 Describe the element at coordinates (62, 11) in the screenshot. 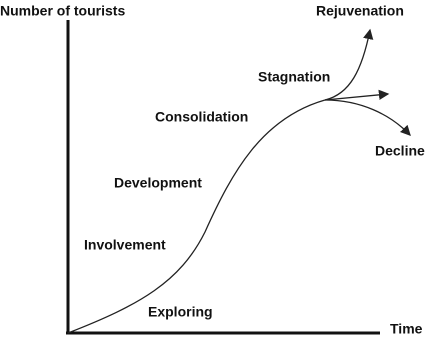

I see `y-axis-label: Number of tourists` at that location.